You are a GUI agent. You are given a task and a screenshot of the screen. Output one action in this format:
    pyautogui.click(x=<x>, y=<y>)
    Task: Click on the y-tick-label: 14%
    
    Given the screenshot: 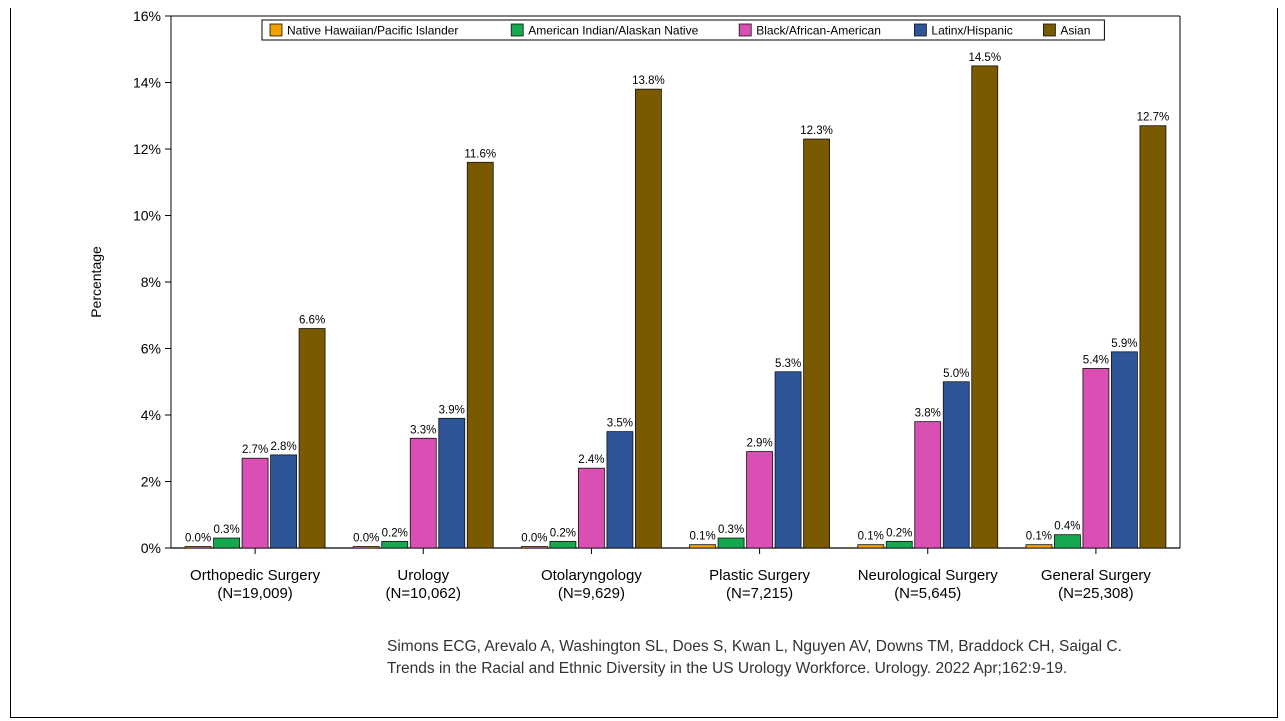 What is the action you would take?
    pyautogui.click(x=147, y=83)
    